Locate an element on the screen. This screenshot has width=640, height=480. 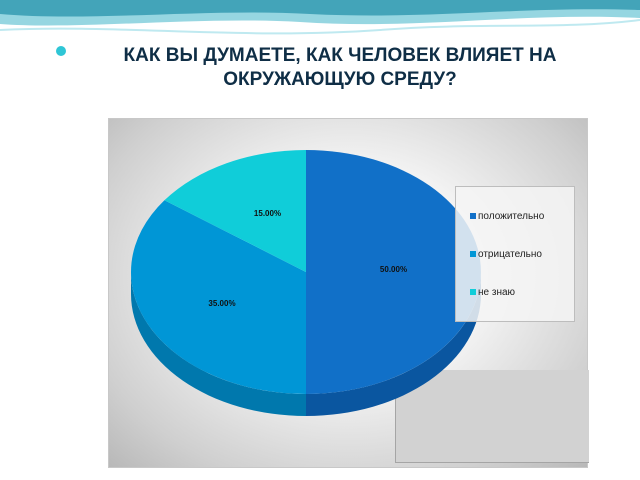
chart-legend: положительно отрицательно не знаю is located at coordinates (515, 254).